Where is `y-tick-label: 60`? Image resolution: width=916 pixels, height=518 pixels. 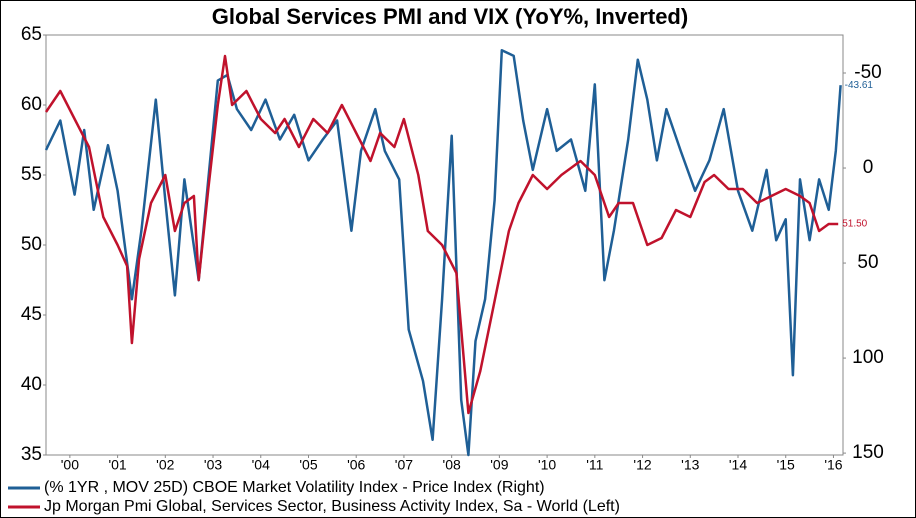
y-tick-label: 60 is located at coordinates (31, 104).